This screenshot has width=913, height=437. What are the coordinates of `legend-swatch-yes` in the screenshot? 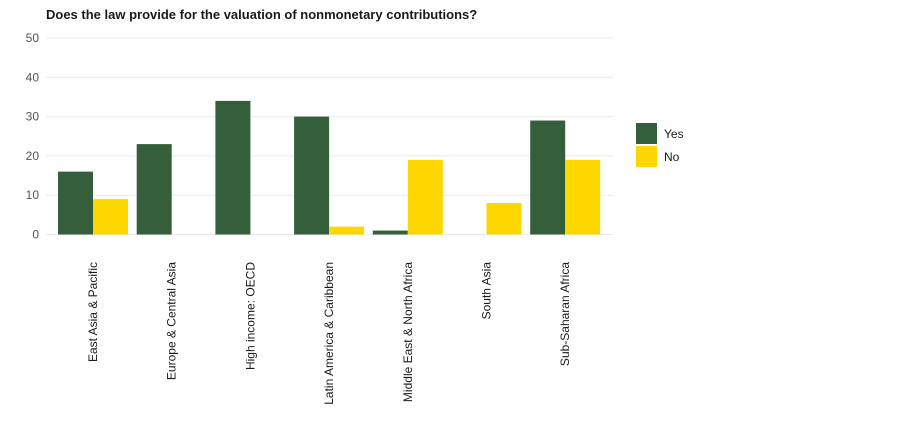 It's located at (646, 133).